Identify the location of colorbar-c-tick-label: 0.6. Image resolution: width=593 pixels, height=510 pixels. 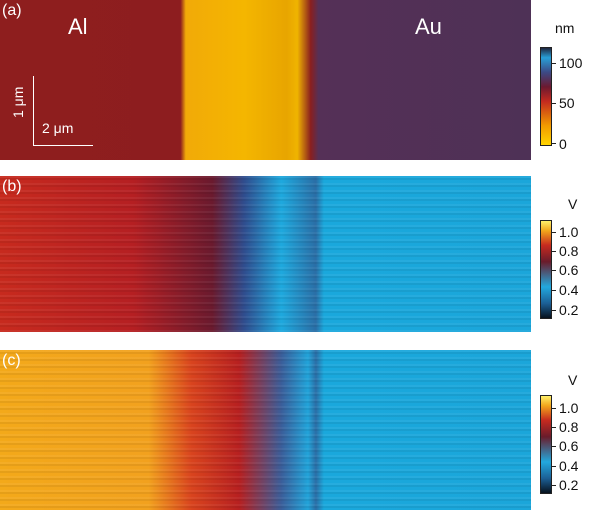
(569, 446).